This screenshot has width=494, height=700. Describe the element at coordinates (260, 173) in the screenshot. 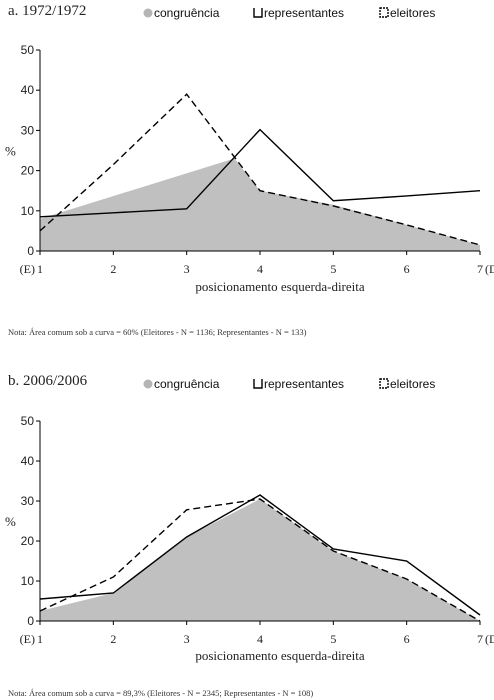

I see `series-line-representantes` at that location.